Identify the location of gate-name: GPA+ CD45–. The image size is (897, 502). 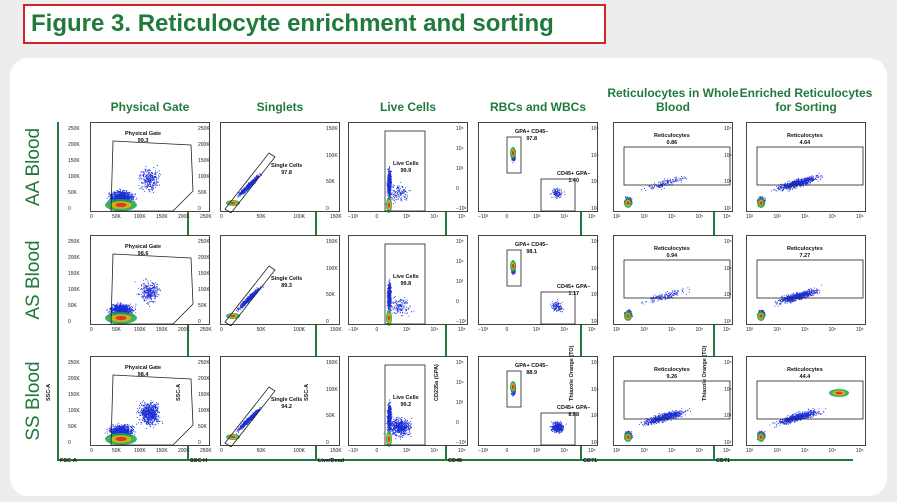
(532, 132).